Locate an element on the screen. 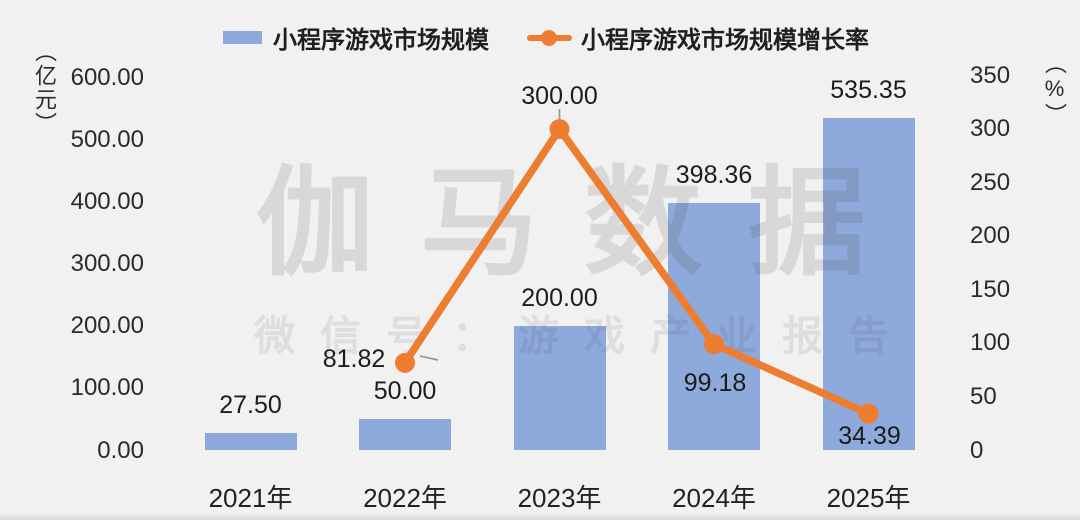  line-value-label: 300.00 is located at coordinates (559, 95).